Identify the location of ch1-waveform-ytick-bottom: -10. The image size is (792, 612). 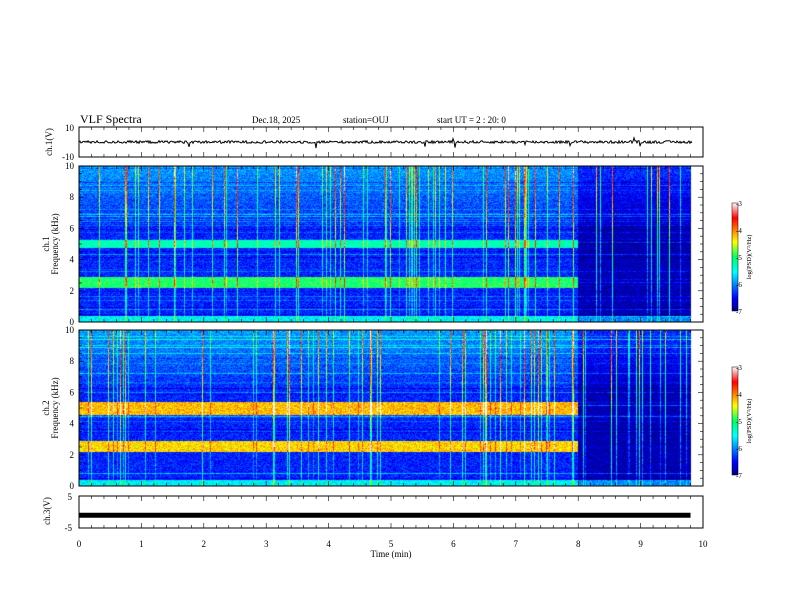
(68, 157).